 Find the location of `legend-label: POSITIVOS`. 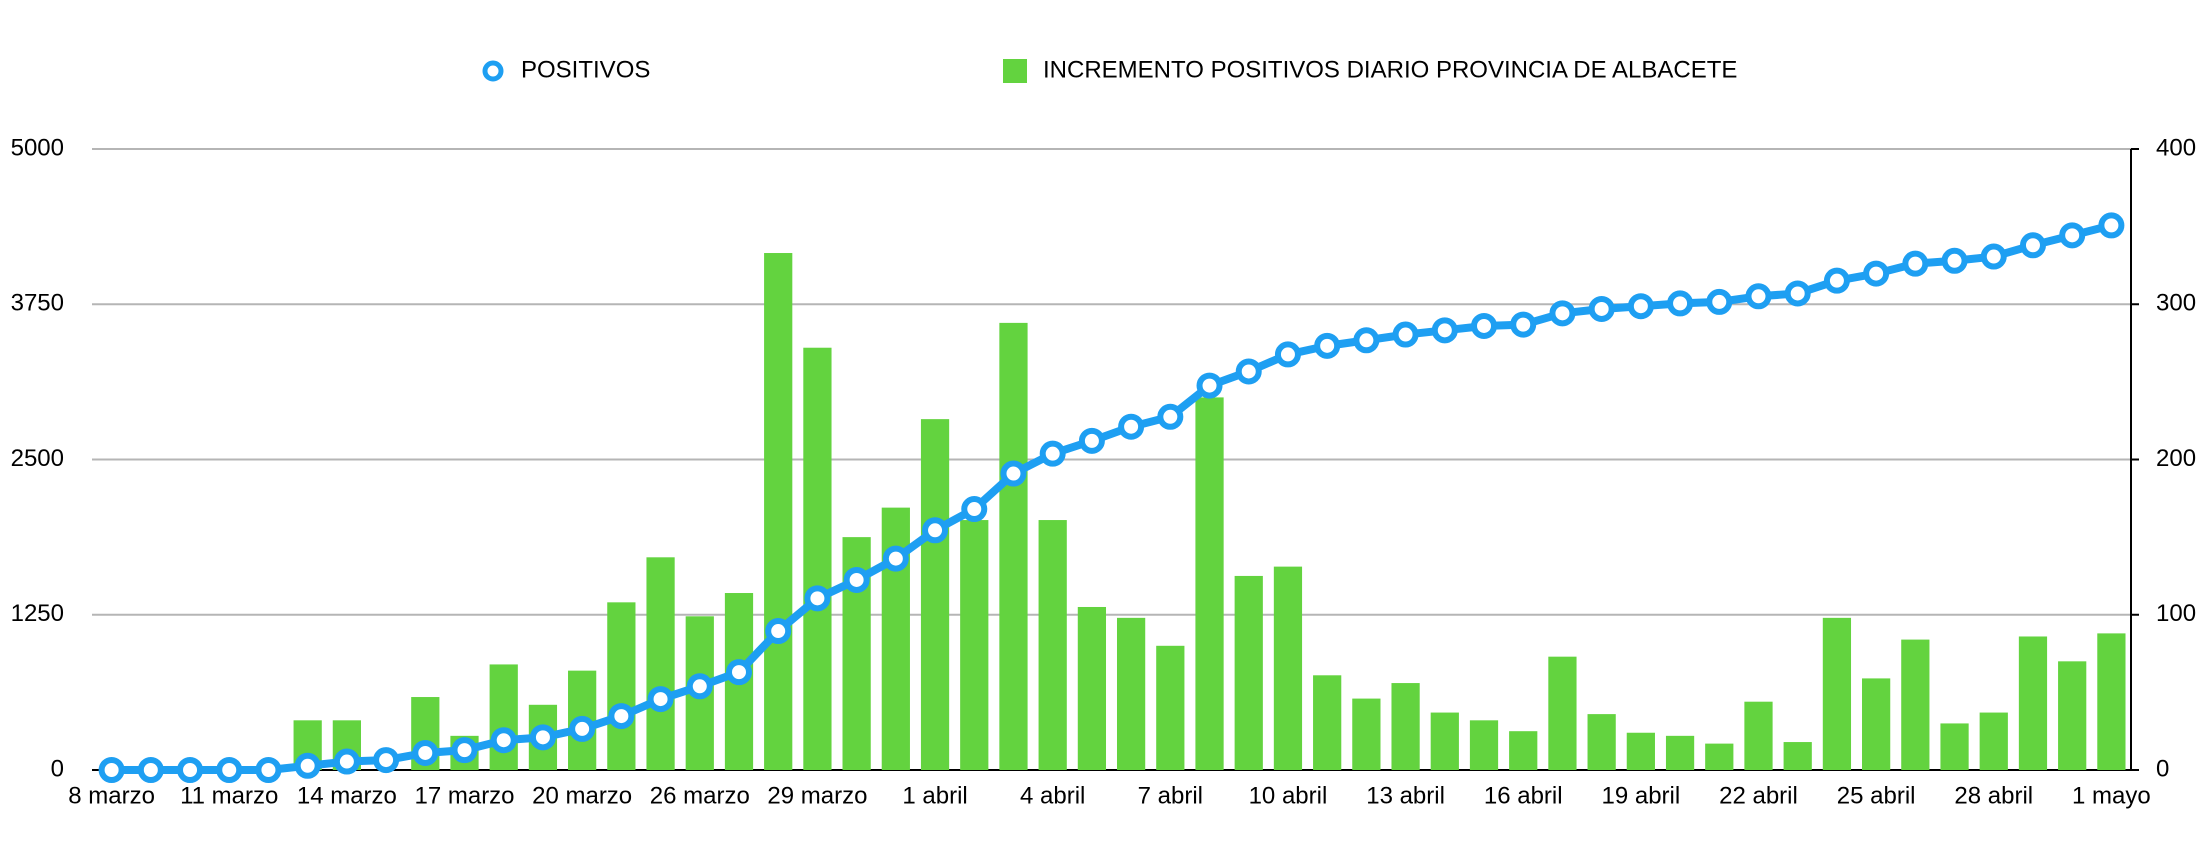

legend-label: POSITIVOS is located at coordinates (585, 69).